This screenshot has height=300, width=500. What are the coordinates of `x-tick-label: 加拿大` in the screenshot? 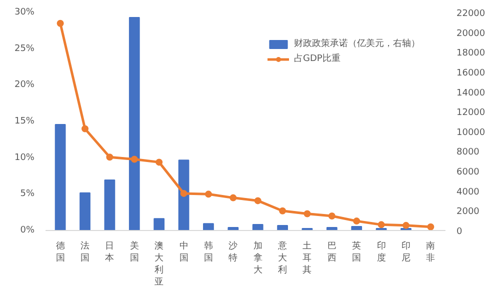 It's located at (257, 258).